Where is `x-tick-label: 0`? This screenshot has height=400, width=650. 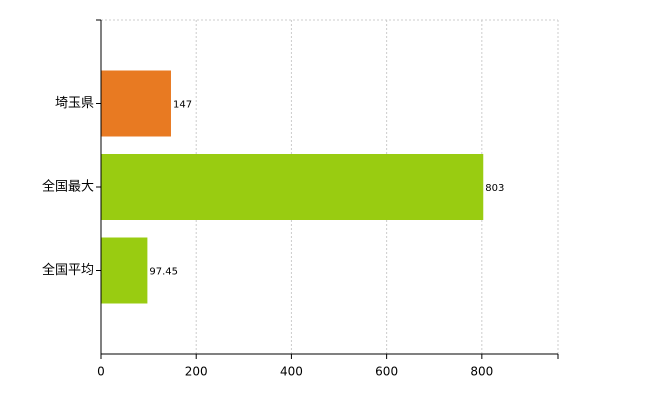 x-tick-label: 0 is located at coordinates (101, 372).